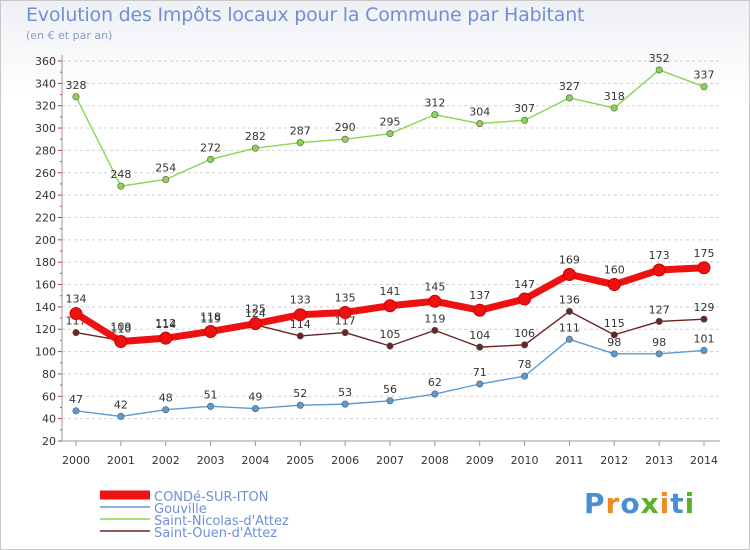  I want to click on data-label: 125, so click(255, 309).